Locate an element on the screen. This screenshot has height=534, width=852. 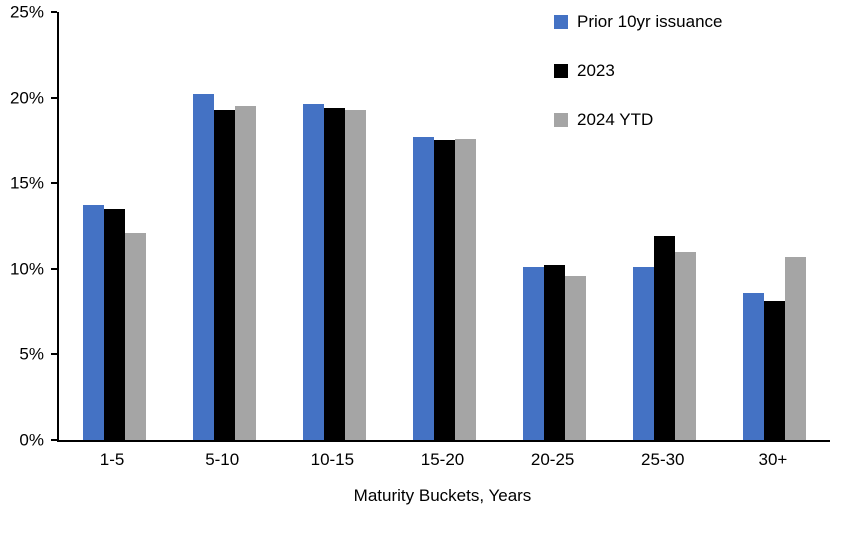
legend-item: 2024 YTD is located at coordinates (638, 120).